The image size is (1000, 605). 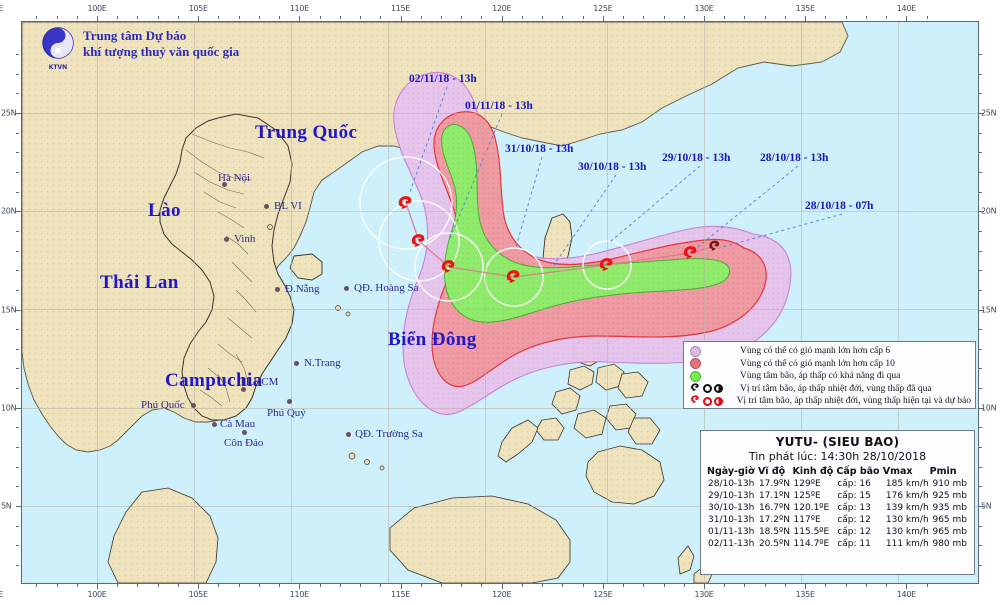 What do you see at coordinates (502, 594) in the screenshot?
I see `tick-label-lon-120E: 120E` at bounding box center [502, 594].